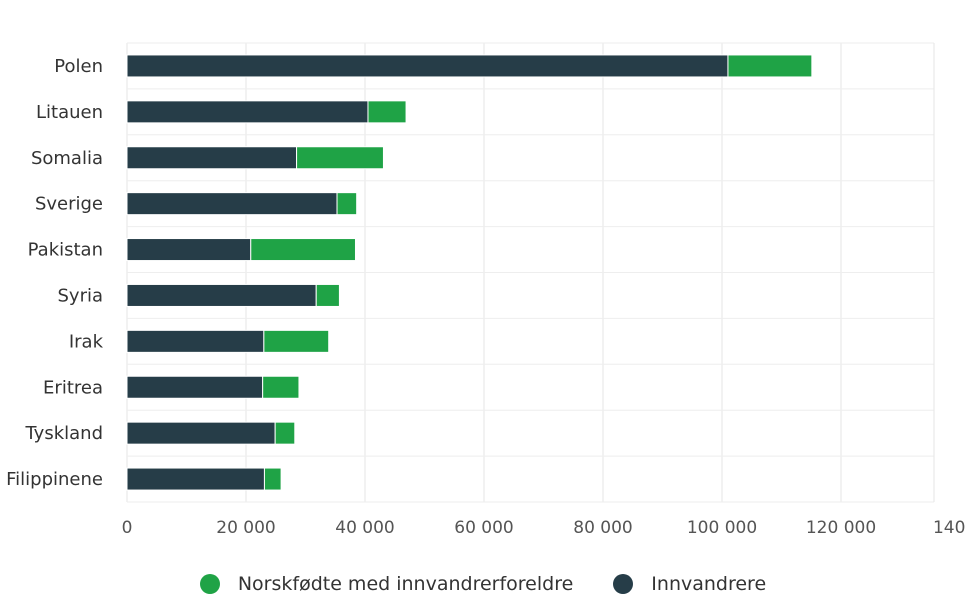 This screenshot has height=611, width=966. I want to click on legend-item-norskfodte: Norskfødte med innvandrerforeldre, so click(386, 584).